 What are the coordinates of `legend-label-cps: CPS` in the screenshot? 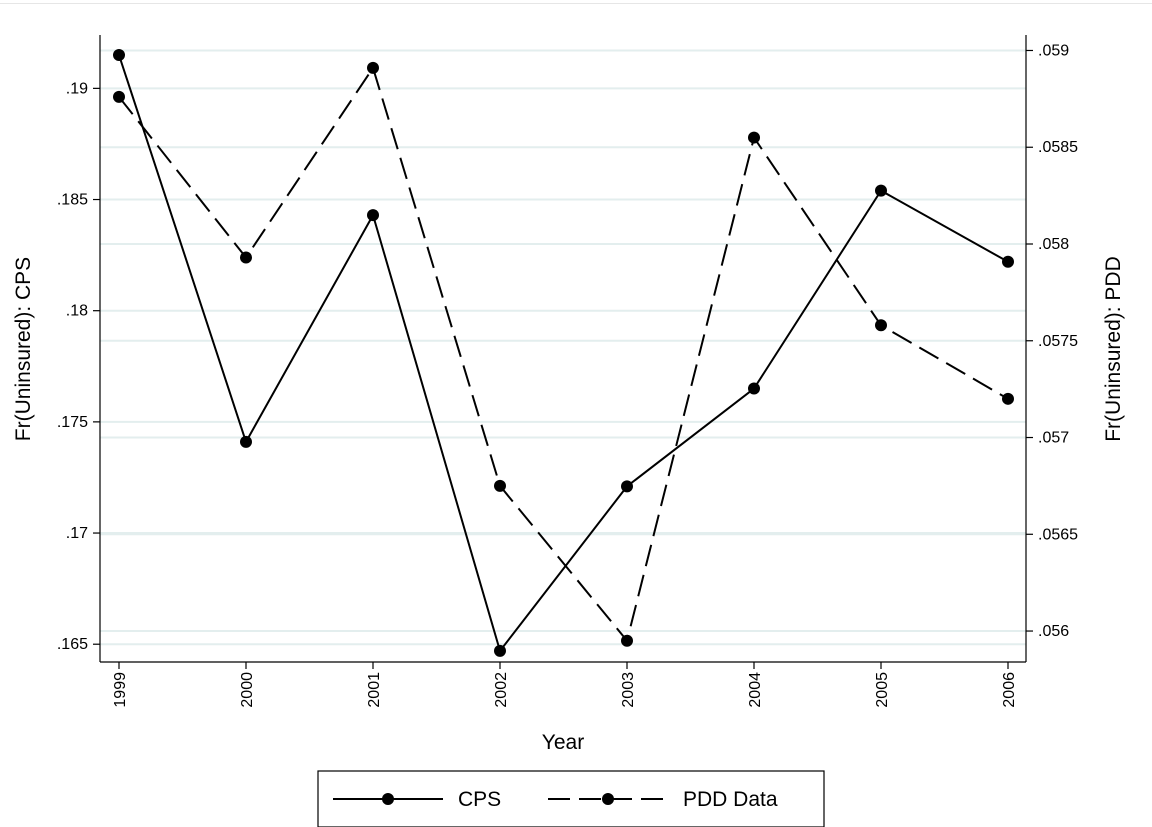 It's located at (479, 799).